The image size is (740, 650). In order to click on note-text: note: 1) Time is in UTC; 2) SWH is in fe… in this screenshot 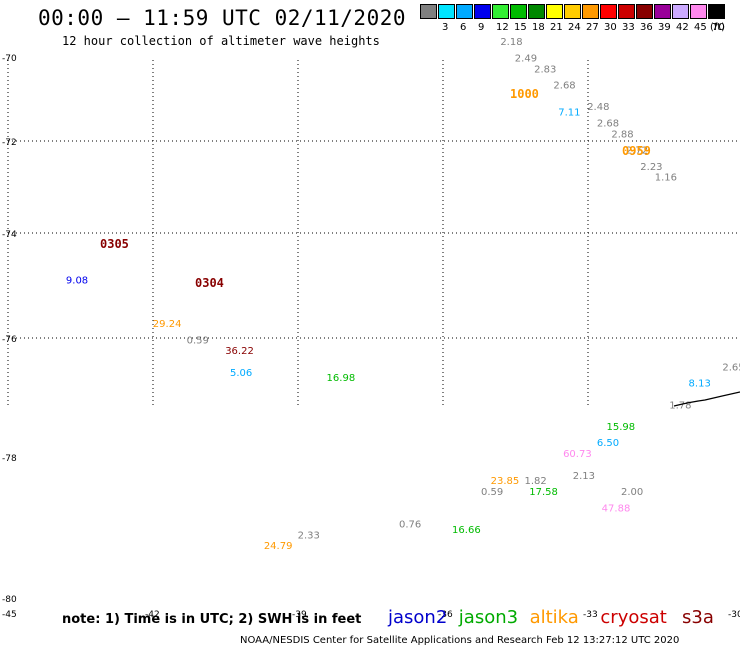, I will do `click(212, 619)`.